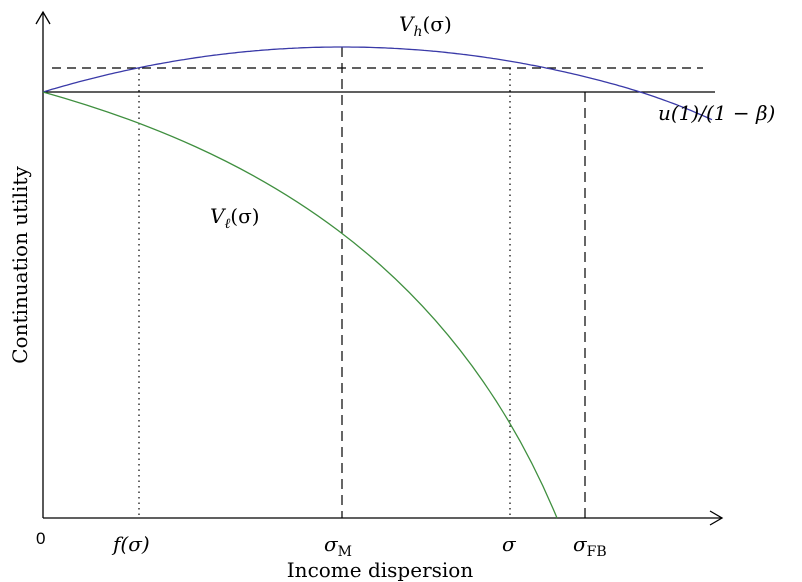 Image resolution: width=802 pixels, height=582 pixels. I want to click on f-sigma-tick-label: f(σ), so click(130, 544).